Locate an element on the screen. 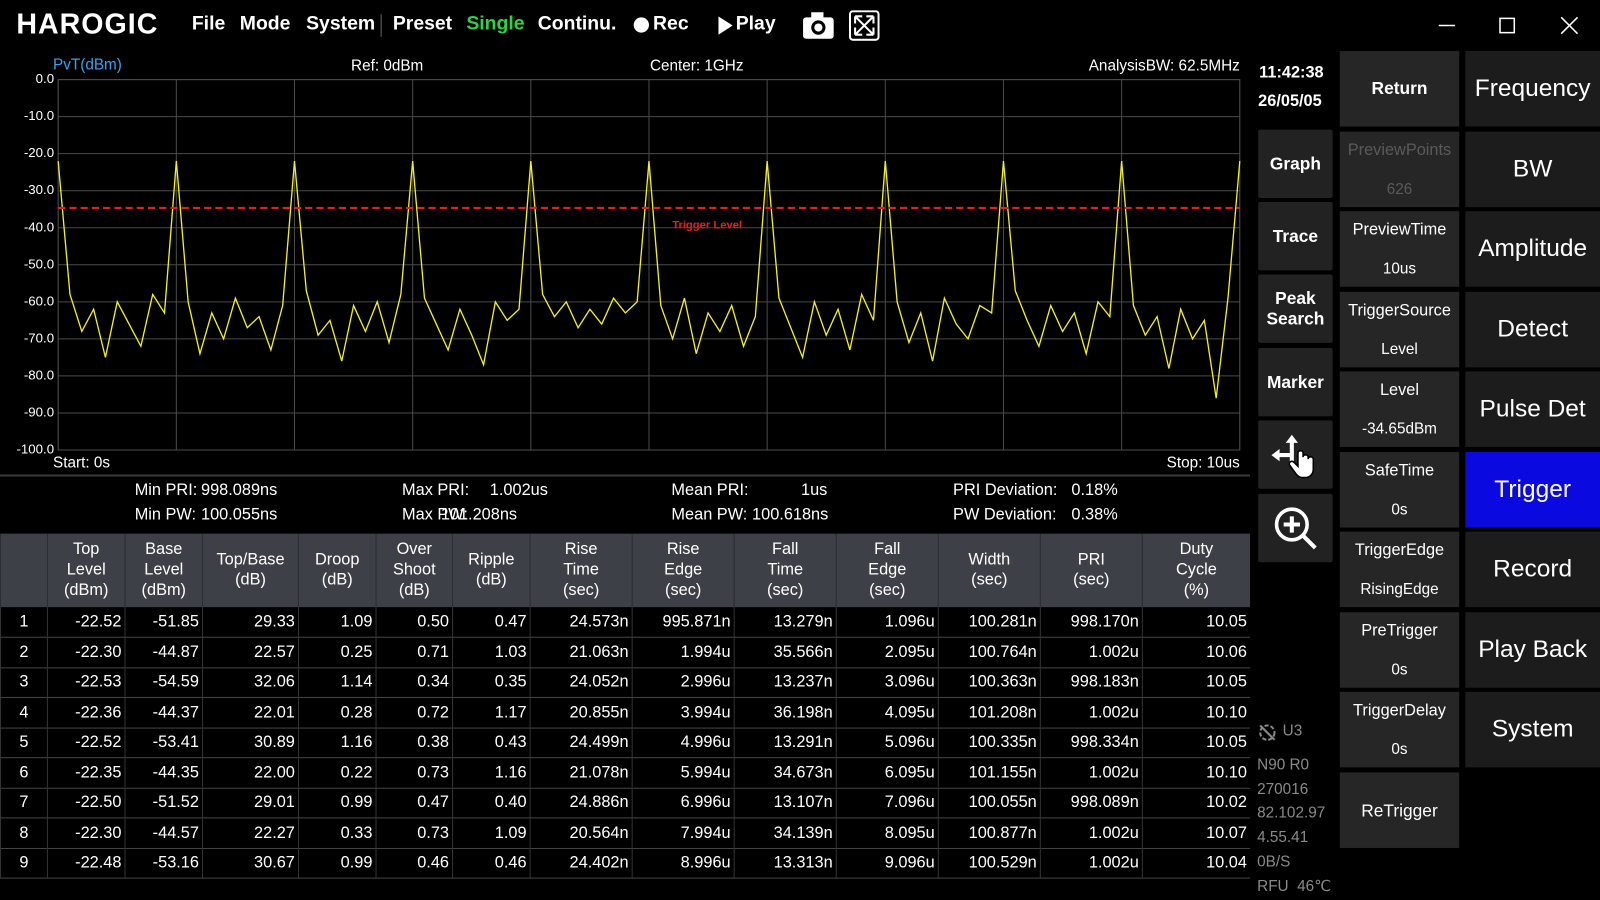  menu-key: Pulse Det is located at coordinates (1532, 409).